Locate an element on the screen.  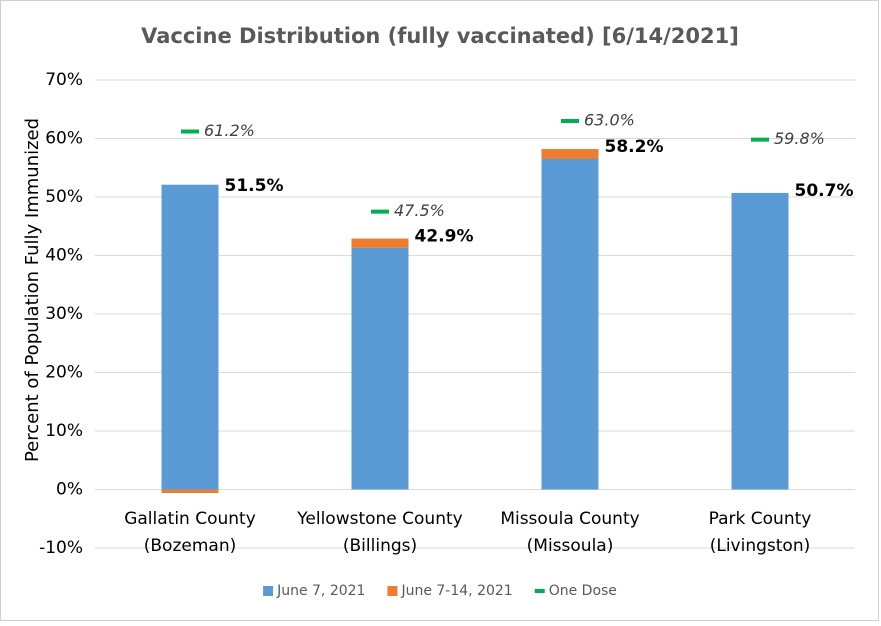
legend-item: June 7-14, 2021 is located at coordinates (450, 591).